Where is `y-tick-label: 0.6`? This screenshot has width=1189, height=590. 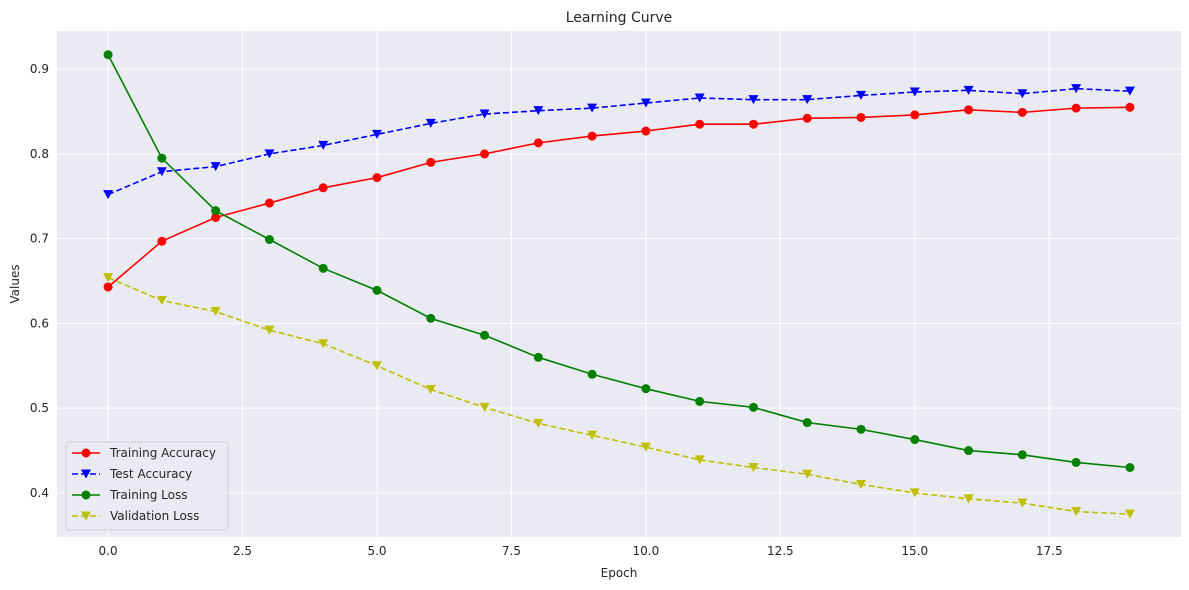
y-tick-label: 0.6 is located at coordinates (39, 323).